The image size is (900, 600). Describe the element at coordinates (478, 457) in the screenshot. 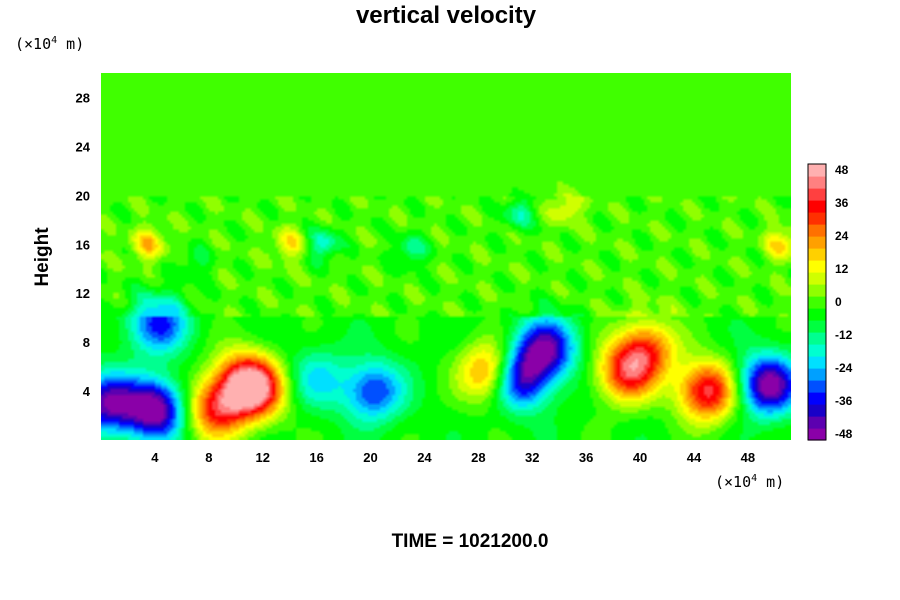

I see `x-tick-label: 28` at that location.